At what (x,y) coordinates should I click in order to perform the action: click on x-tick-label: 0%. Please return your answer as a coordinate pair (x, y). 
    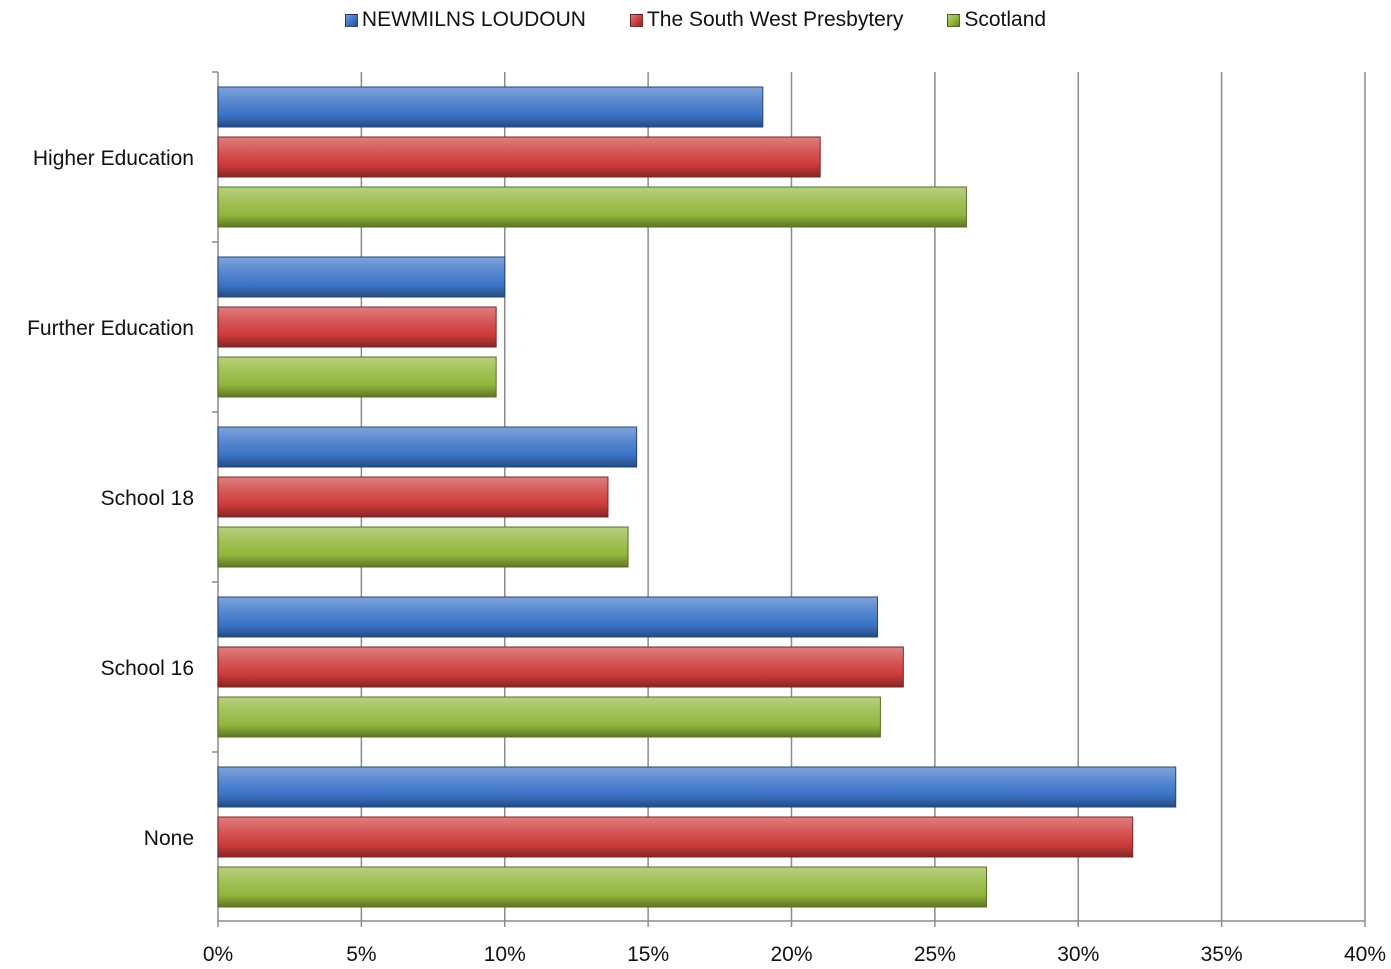
    Looking at the image, I should click on (218, 953).